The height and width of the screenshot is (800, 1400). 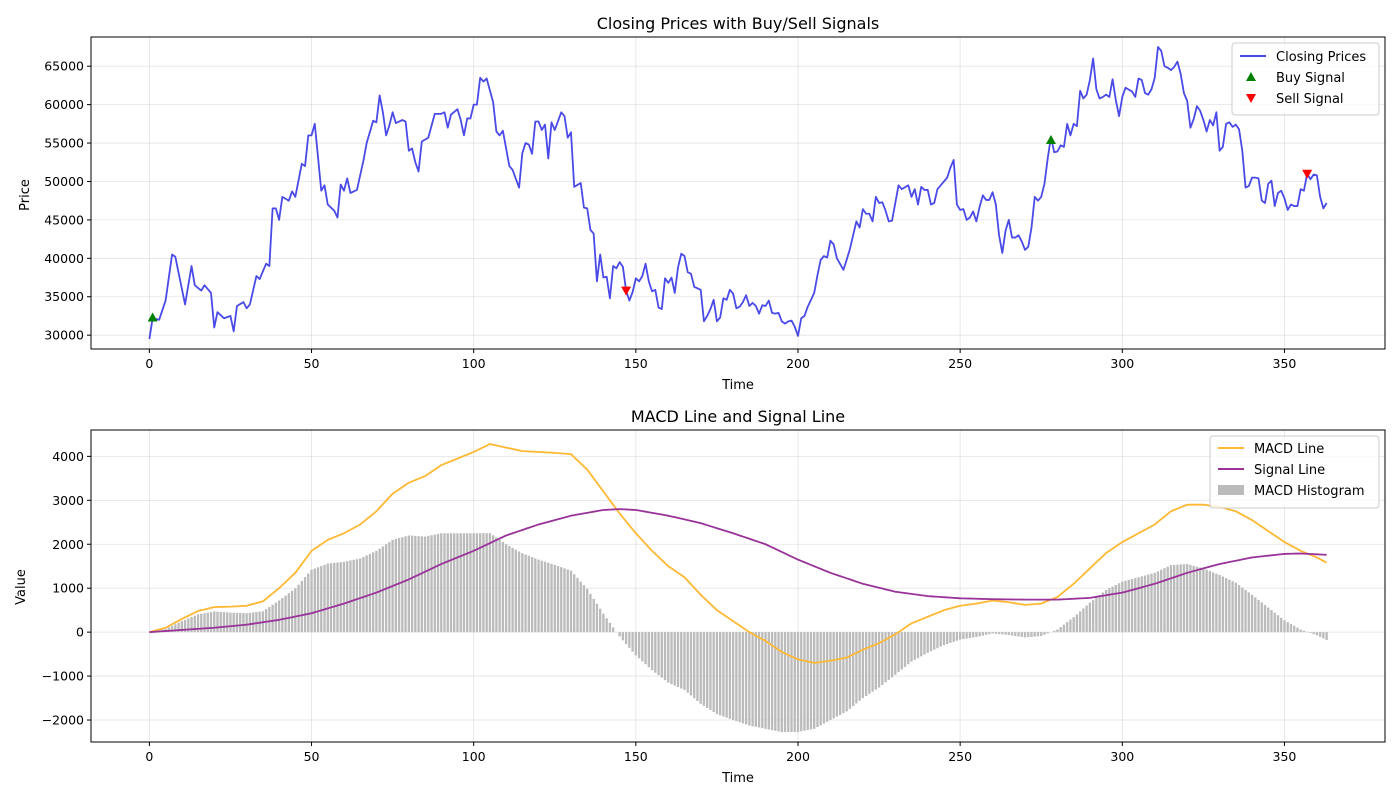 What do you see at coordinates (1251, 76) in the screenshot?
I see `legend-buy-signal-marker` at bounding box center [1251, 76].